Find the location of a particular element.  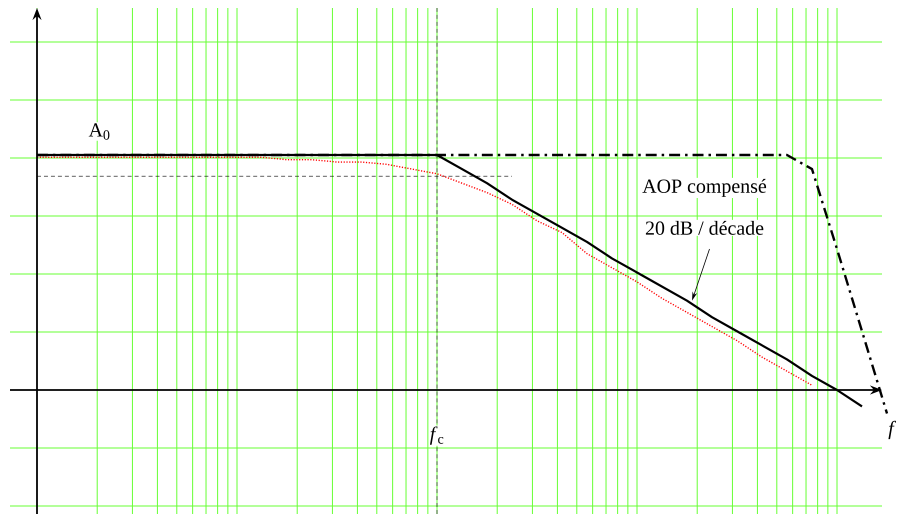

annotation: AOP compensé is located at coordinates (704, 187).